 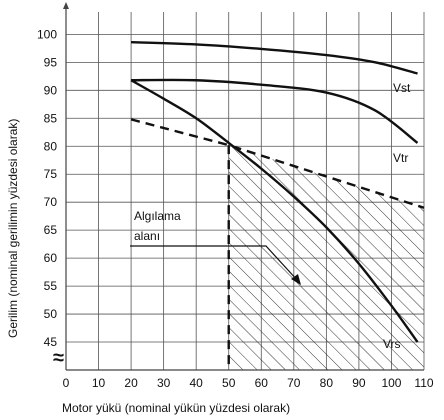 What do you see at coordinates (391, 383) in the screenshot?
I see `x-tick-label: 100` at bounding box center [391, 383].